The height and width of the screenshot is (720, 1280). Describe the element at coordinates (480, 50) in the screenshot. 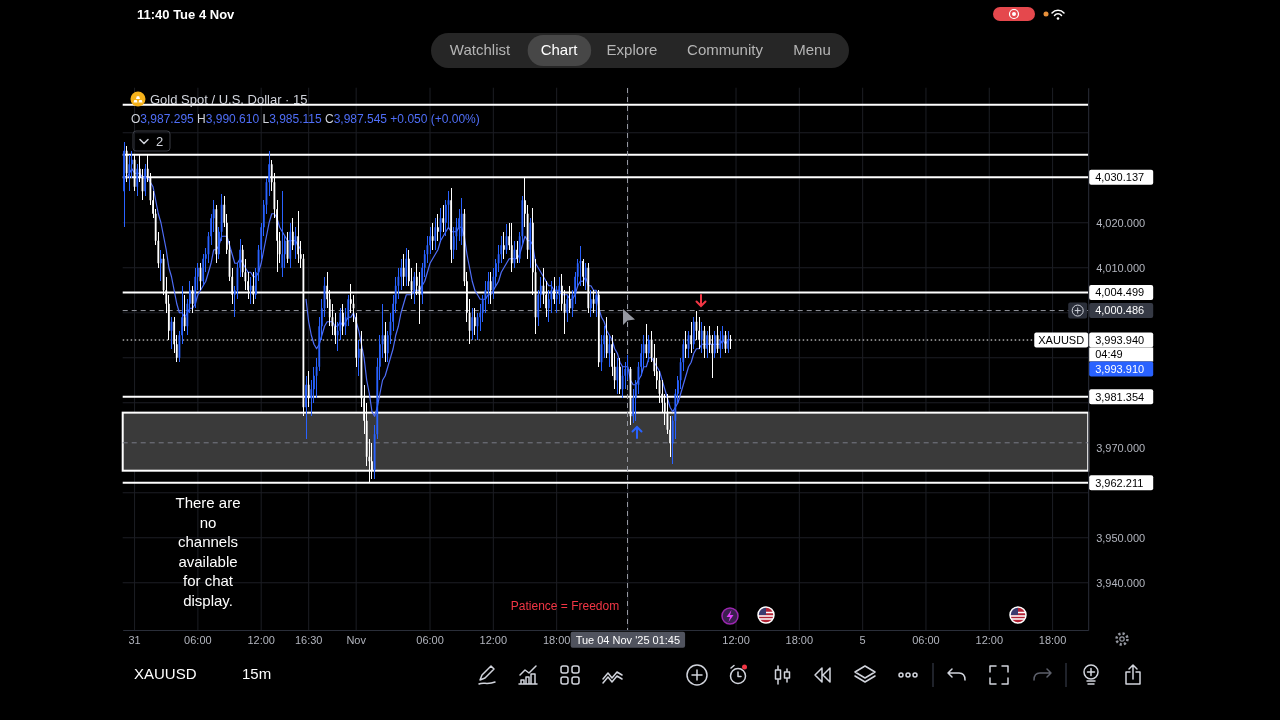

I see `text: Watchlist` at that location.